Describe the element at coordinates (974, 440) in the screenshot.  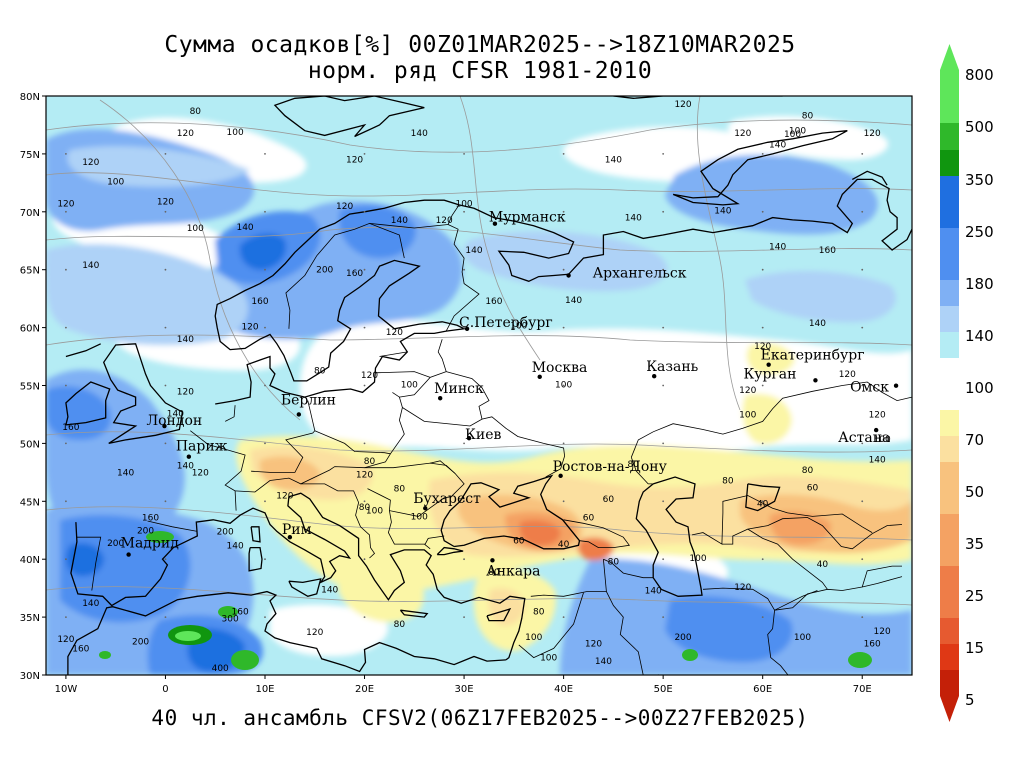
I see `legend-label: 70` at that location.